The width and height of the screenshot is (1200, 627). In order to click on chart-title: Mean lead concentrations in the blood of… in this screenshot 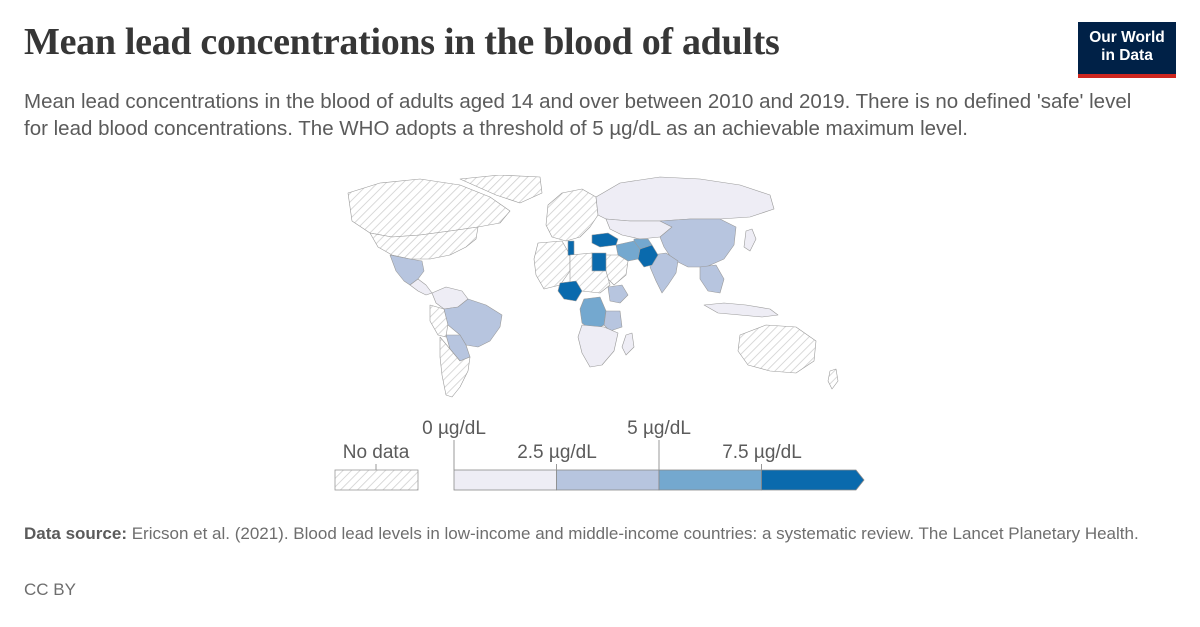, I will do `click(402, 42)`.